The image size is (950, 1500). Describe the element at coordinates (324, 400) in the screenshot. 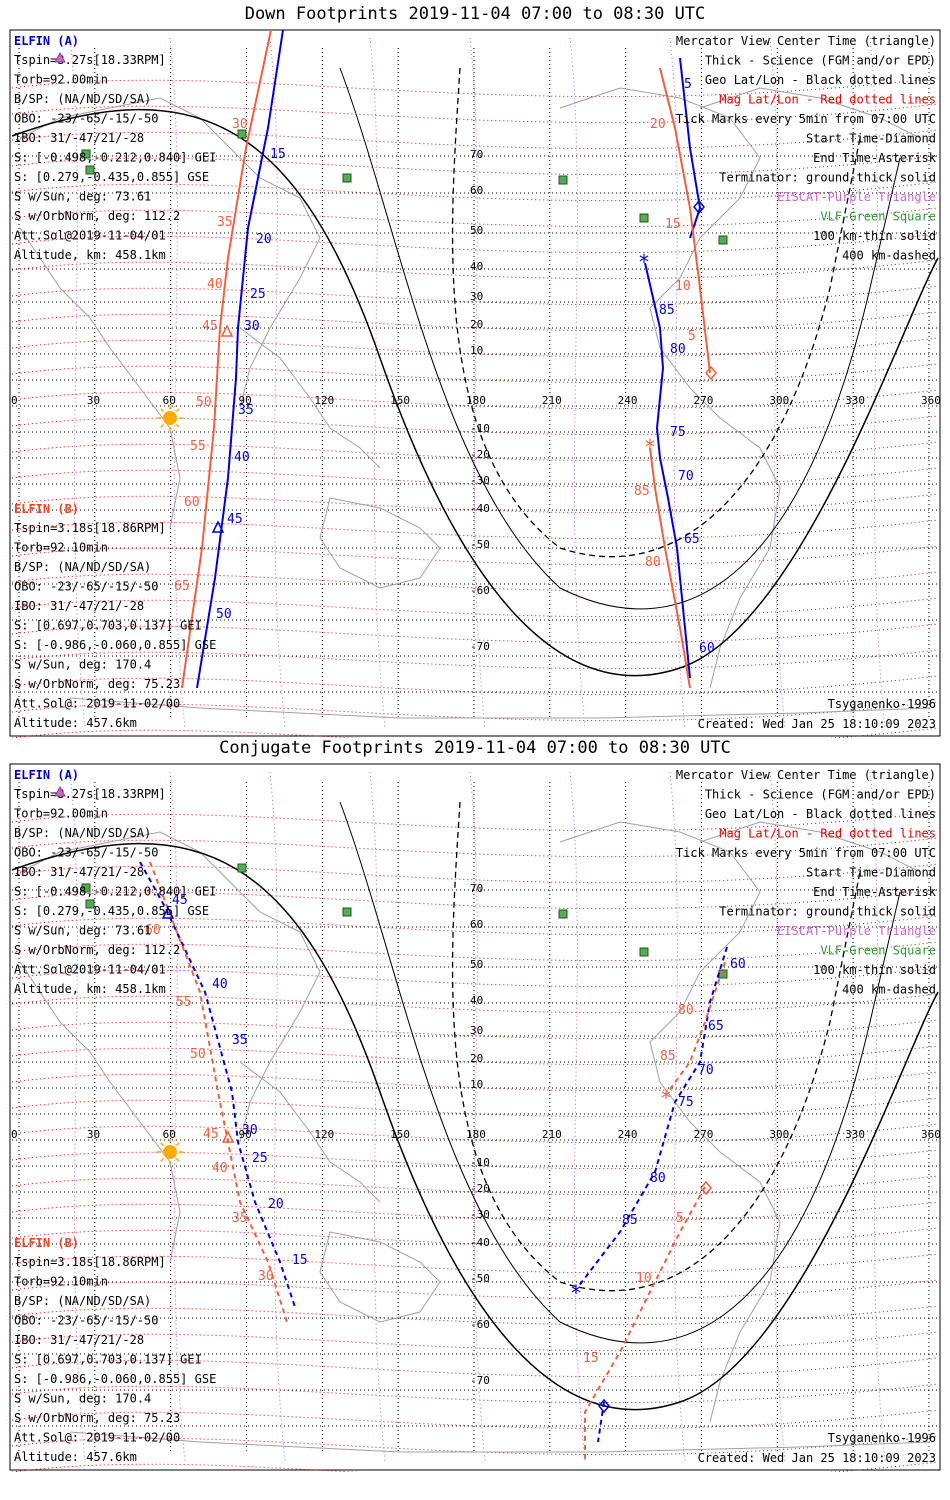

I see `lon-label: 120` at that location.